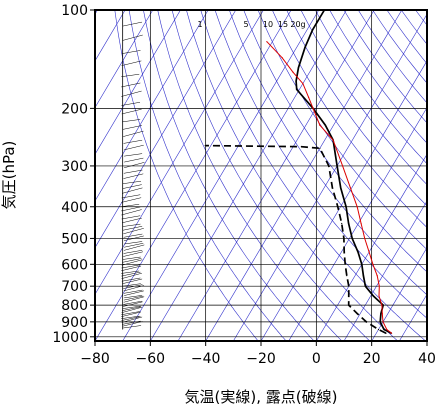  I want to click on y-tick-label: 700, so click(74, 287).